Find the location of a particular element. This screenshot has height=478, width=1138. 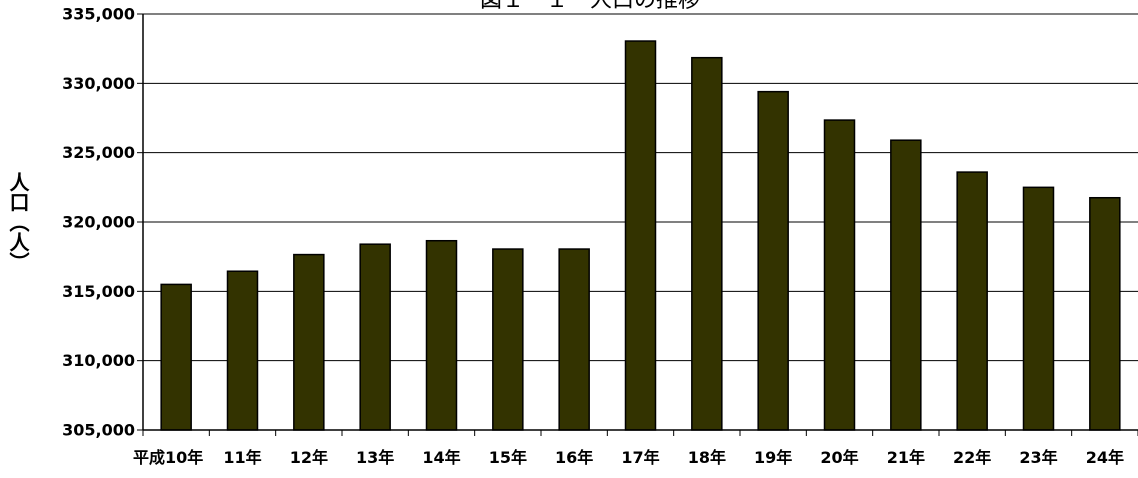

x-tick-label: 21年 is located at coordinates (906, 457).